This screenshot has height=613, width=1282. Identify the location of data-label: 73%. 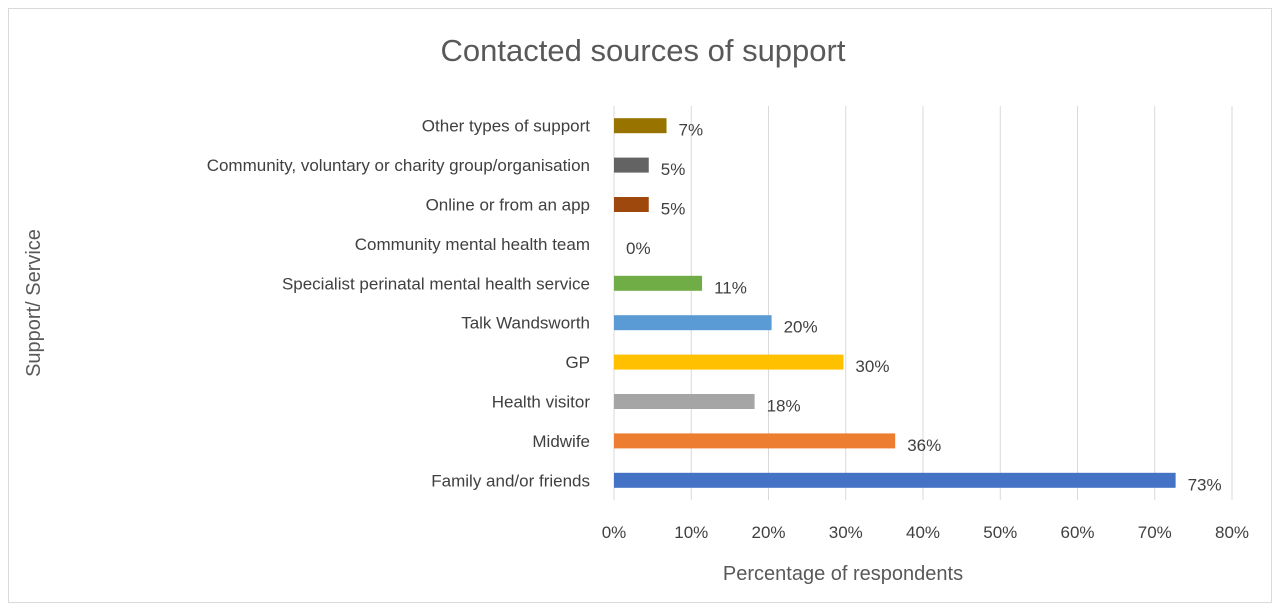
(1205, 484).